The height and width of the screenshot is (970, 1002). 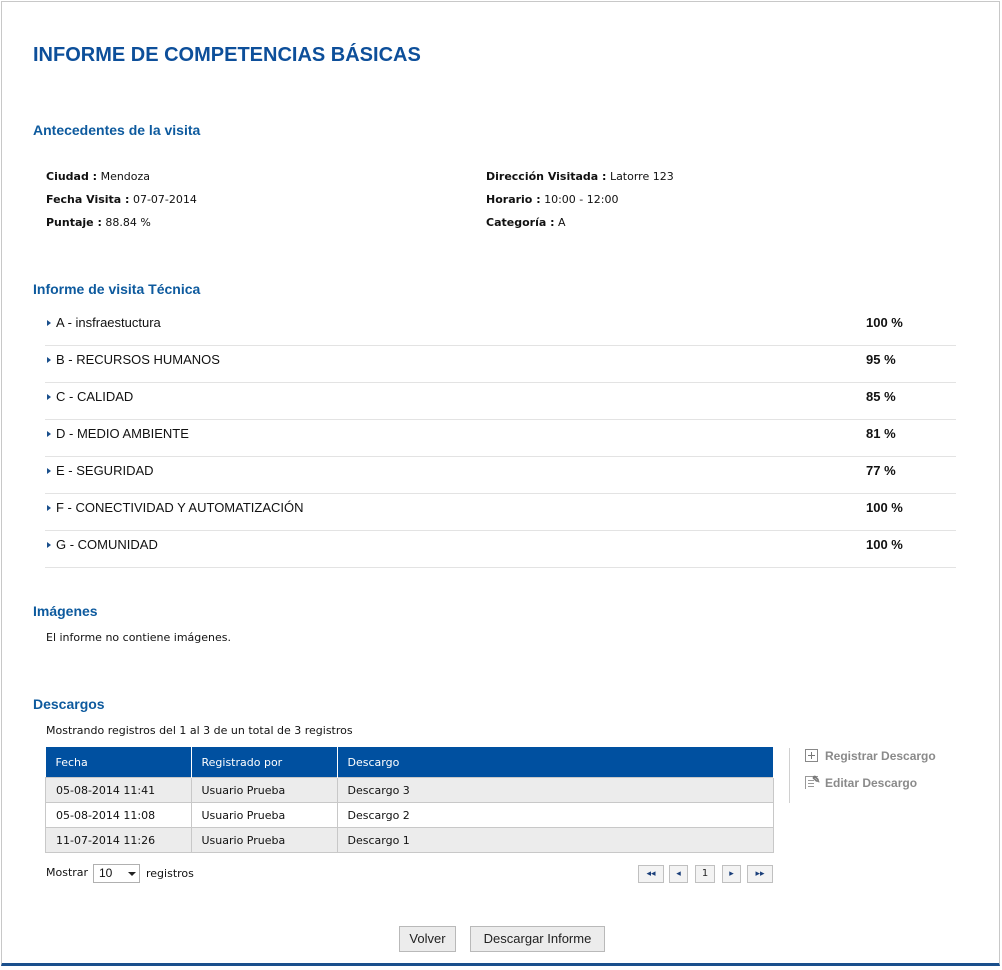 What do you see at coordinates (500, 550) in the screenshot?
I see `informe-item: G - COMUNIDAD 100 %` at bounding box center [500, 550].